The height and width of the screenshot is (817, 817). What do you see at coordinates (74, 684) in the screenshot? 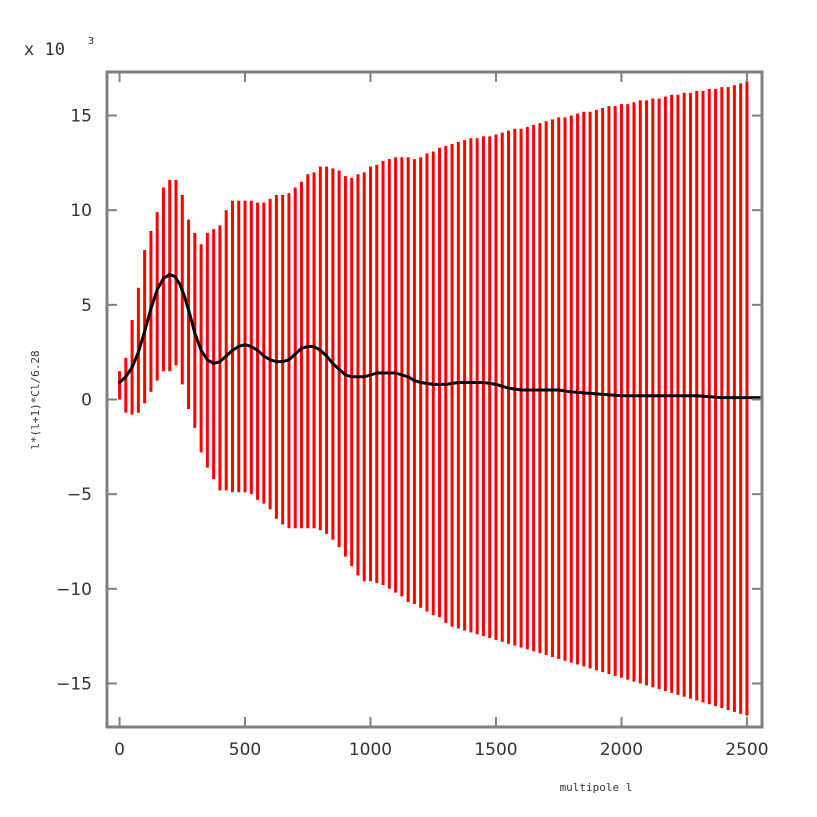
I see `y-tick-label: −15` at bounding box center [74, 684].